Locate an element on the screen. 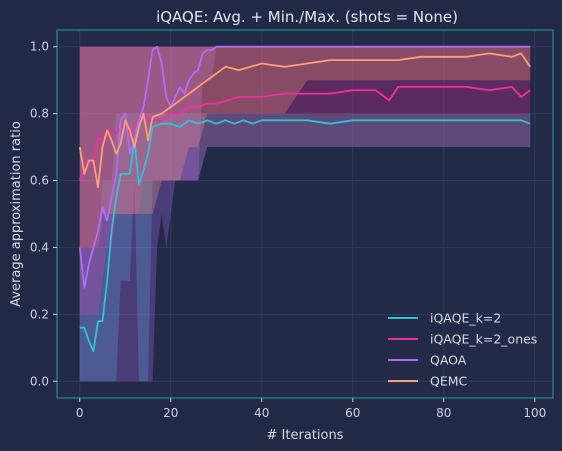 The width and height of the screenshot is (562, 451). y-tick-label: 0.2 is located at coordinates (39, 314).